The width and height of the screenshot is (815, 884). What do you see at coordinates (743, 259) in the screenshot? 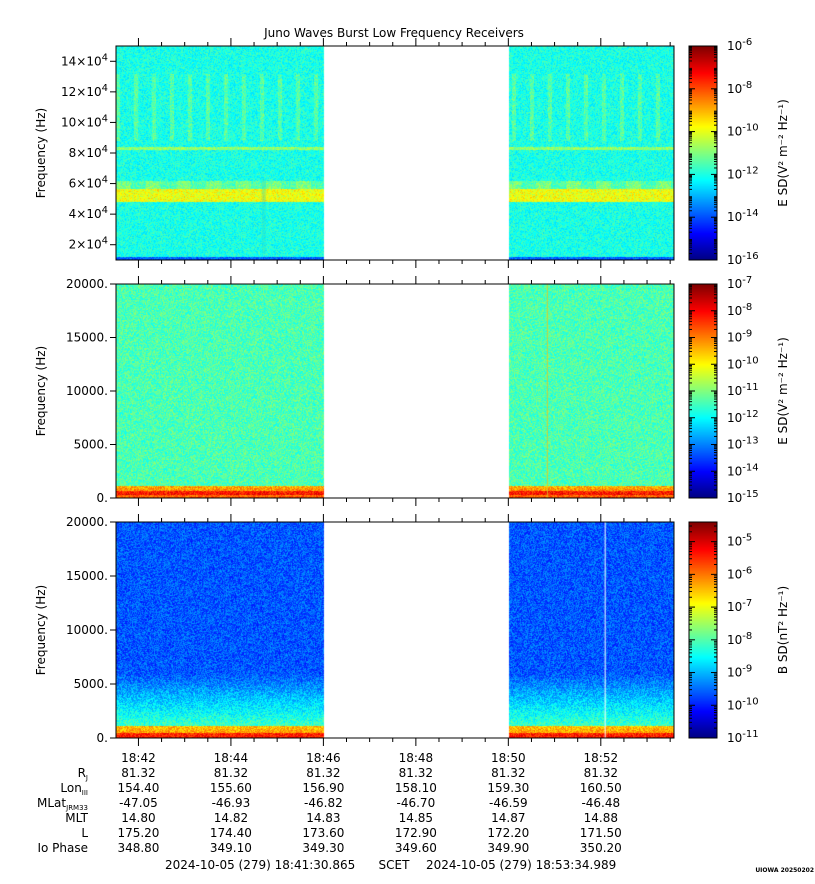
I see `colorbar-tick-label: 10⁻¹⁶` at bounding box center [743, 259].